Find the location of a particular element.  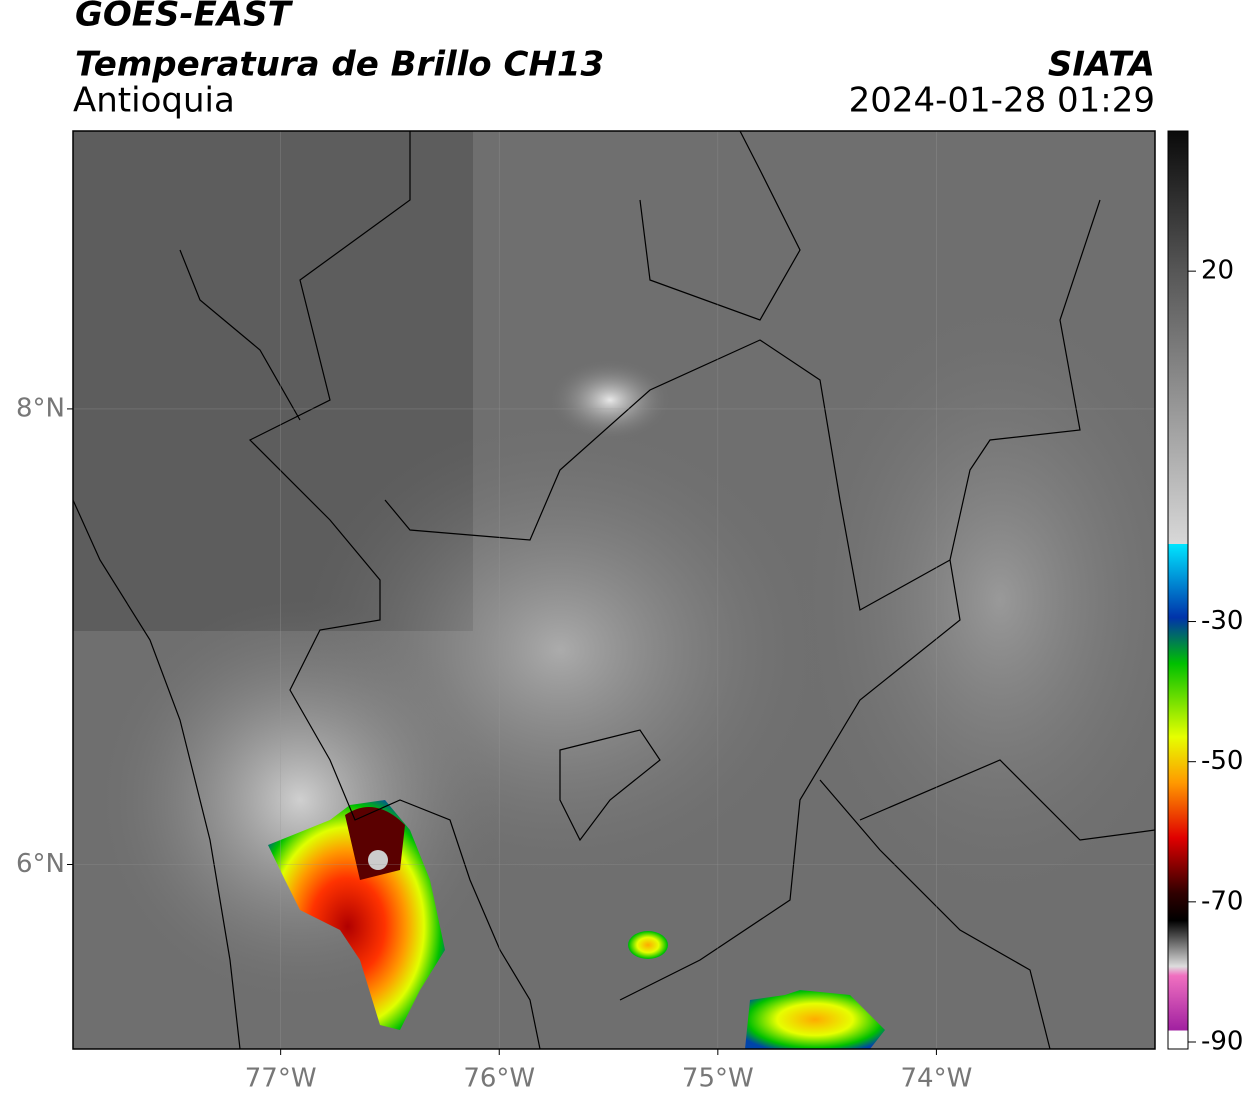

y-tick-label: 6°N is located at coordinates (40, 864).